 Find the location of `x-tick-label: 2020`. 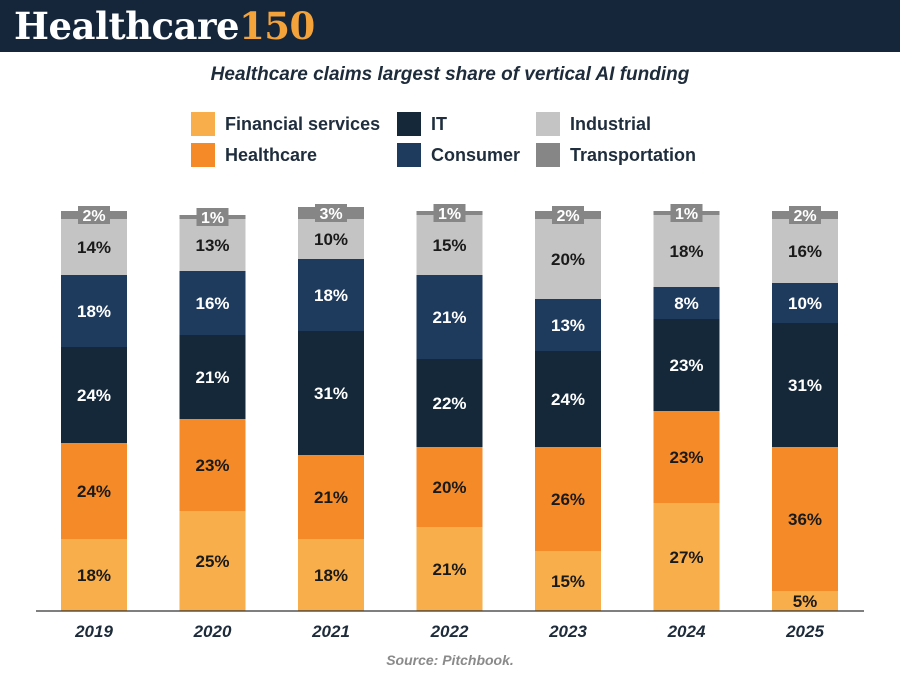

x-tick-label: 2020 is located at coordinates (212, 631).